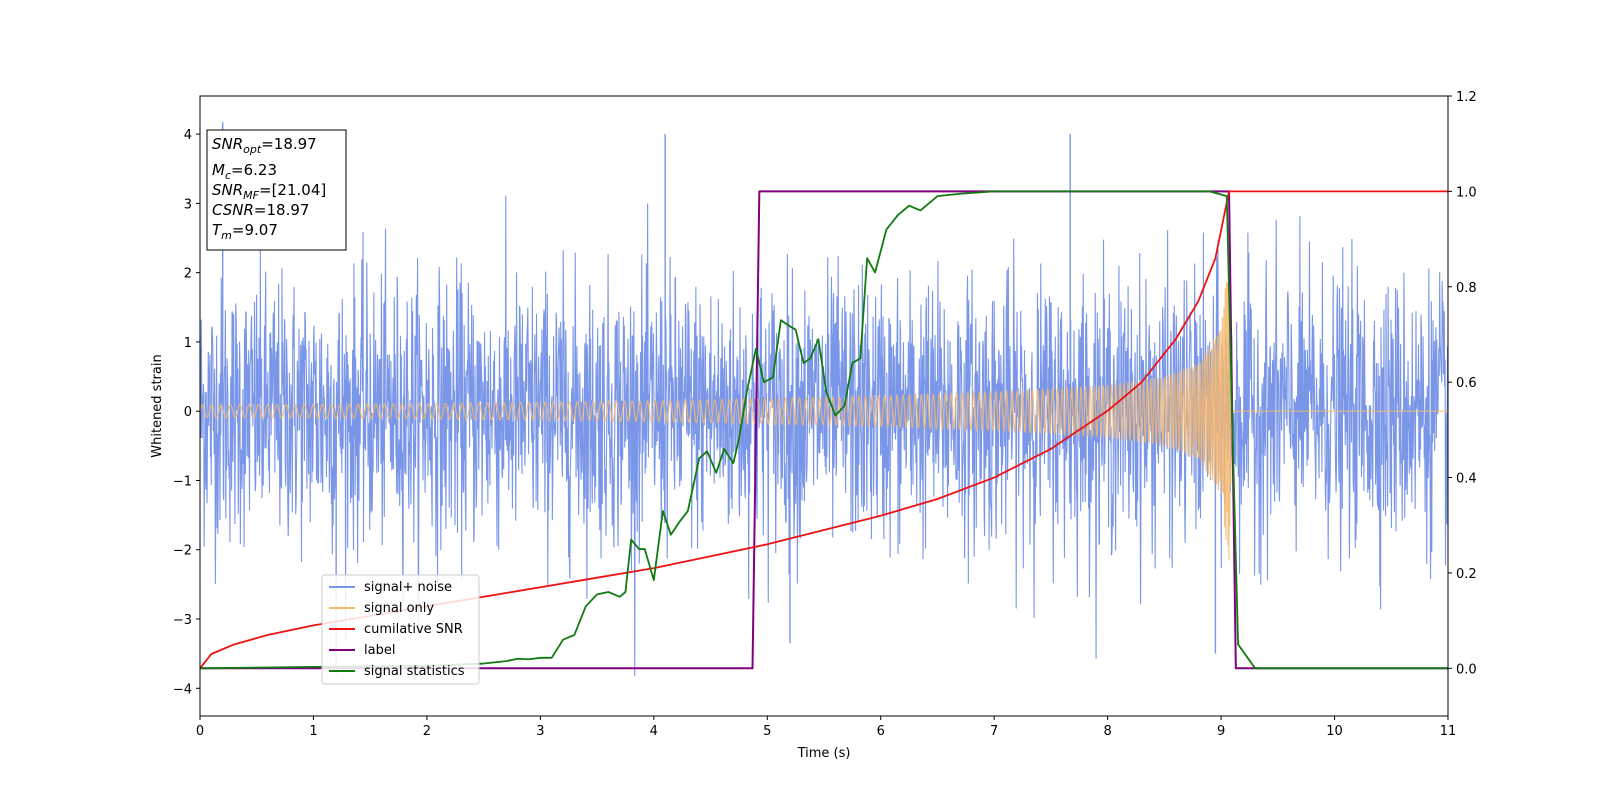  Describe the element at coordinates (1466, 574) in the screenshot. I see `y2-tick-label: 0.2` at that location.